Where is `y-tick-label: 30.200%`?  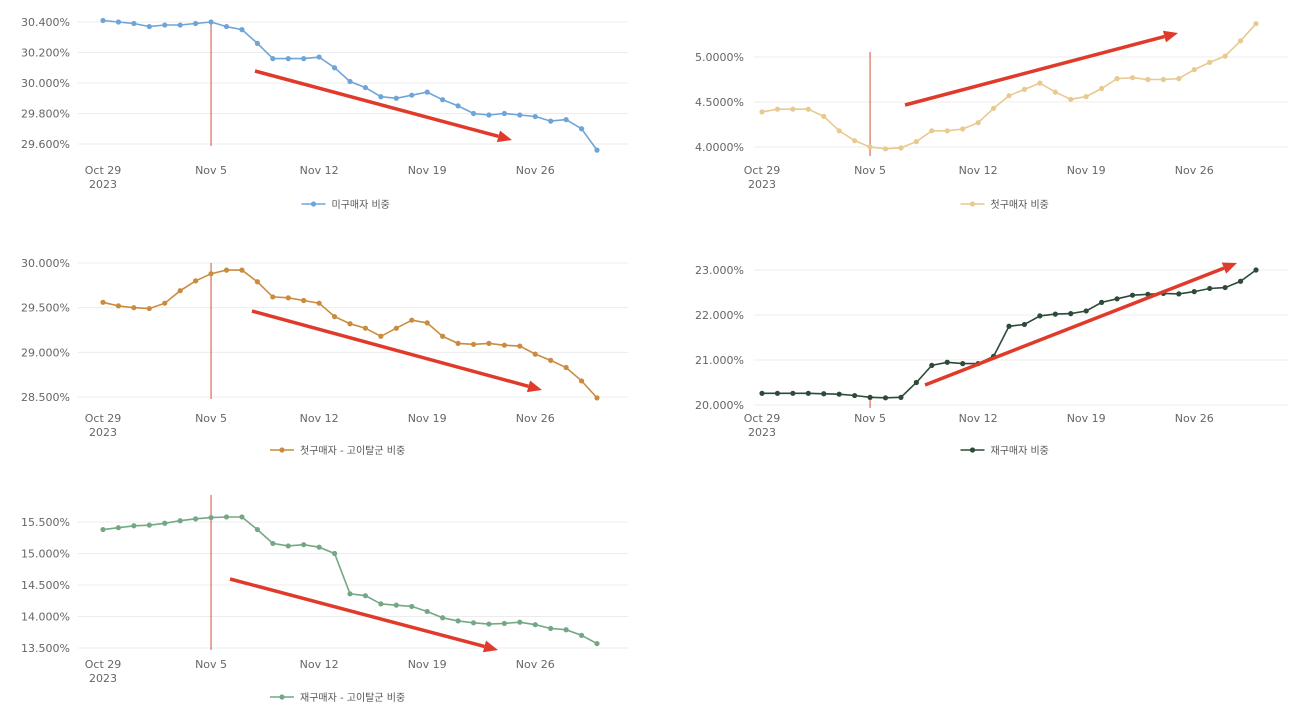 y-tick-label: 30.200% is located at coordinates (45, 53).